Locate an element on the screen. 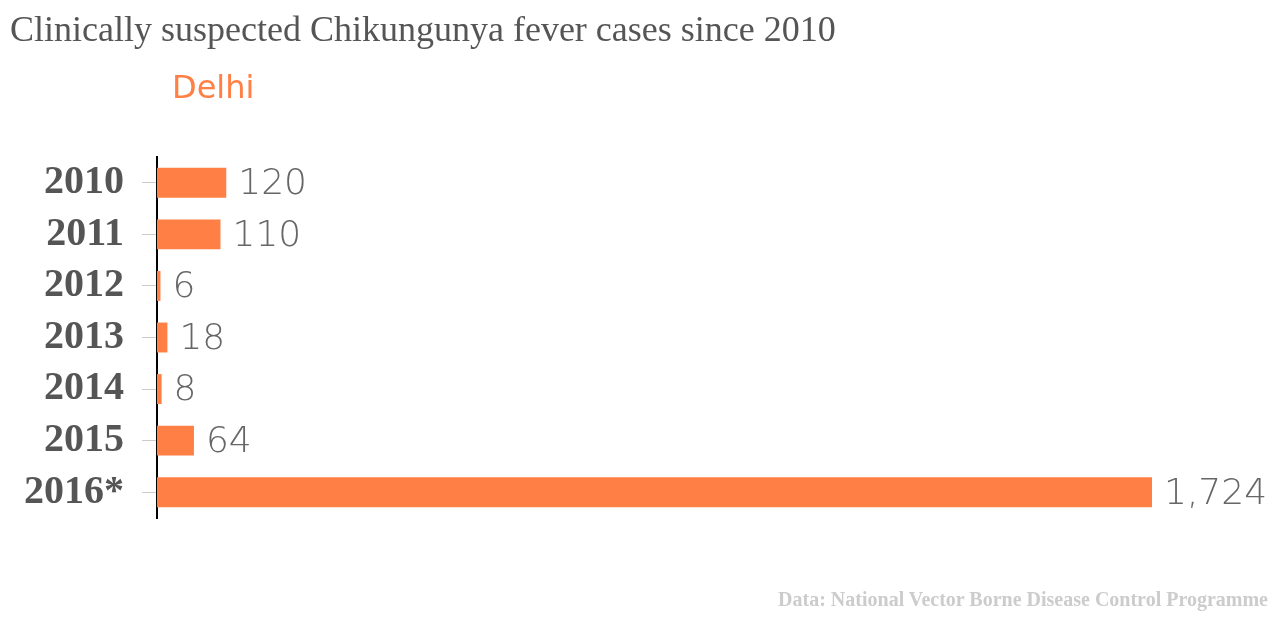  data-label: 120 is located at coordinates (272, 182).